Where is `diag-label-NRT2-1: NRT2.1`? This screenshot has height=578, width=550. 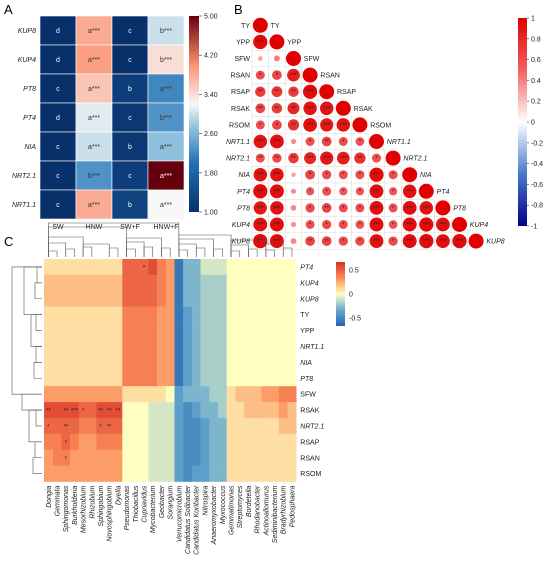
diag-label-NRT2-1: NRT2.1 is located at coordinates (415, 159).